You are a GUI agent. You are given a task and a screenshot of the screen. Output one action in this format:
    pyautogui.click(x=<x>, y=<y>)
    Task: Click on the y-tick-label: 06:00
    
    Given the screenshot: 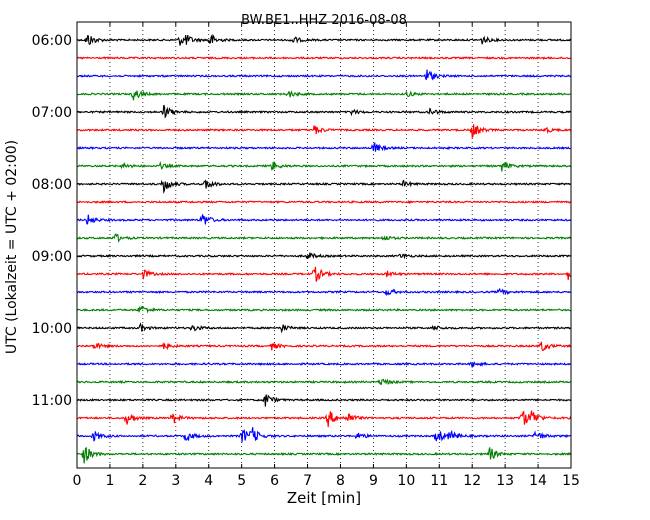 What is the action you would take?
    pyautogui.click(x=52, y=41)
    